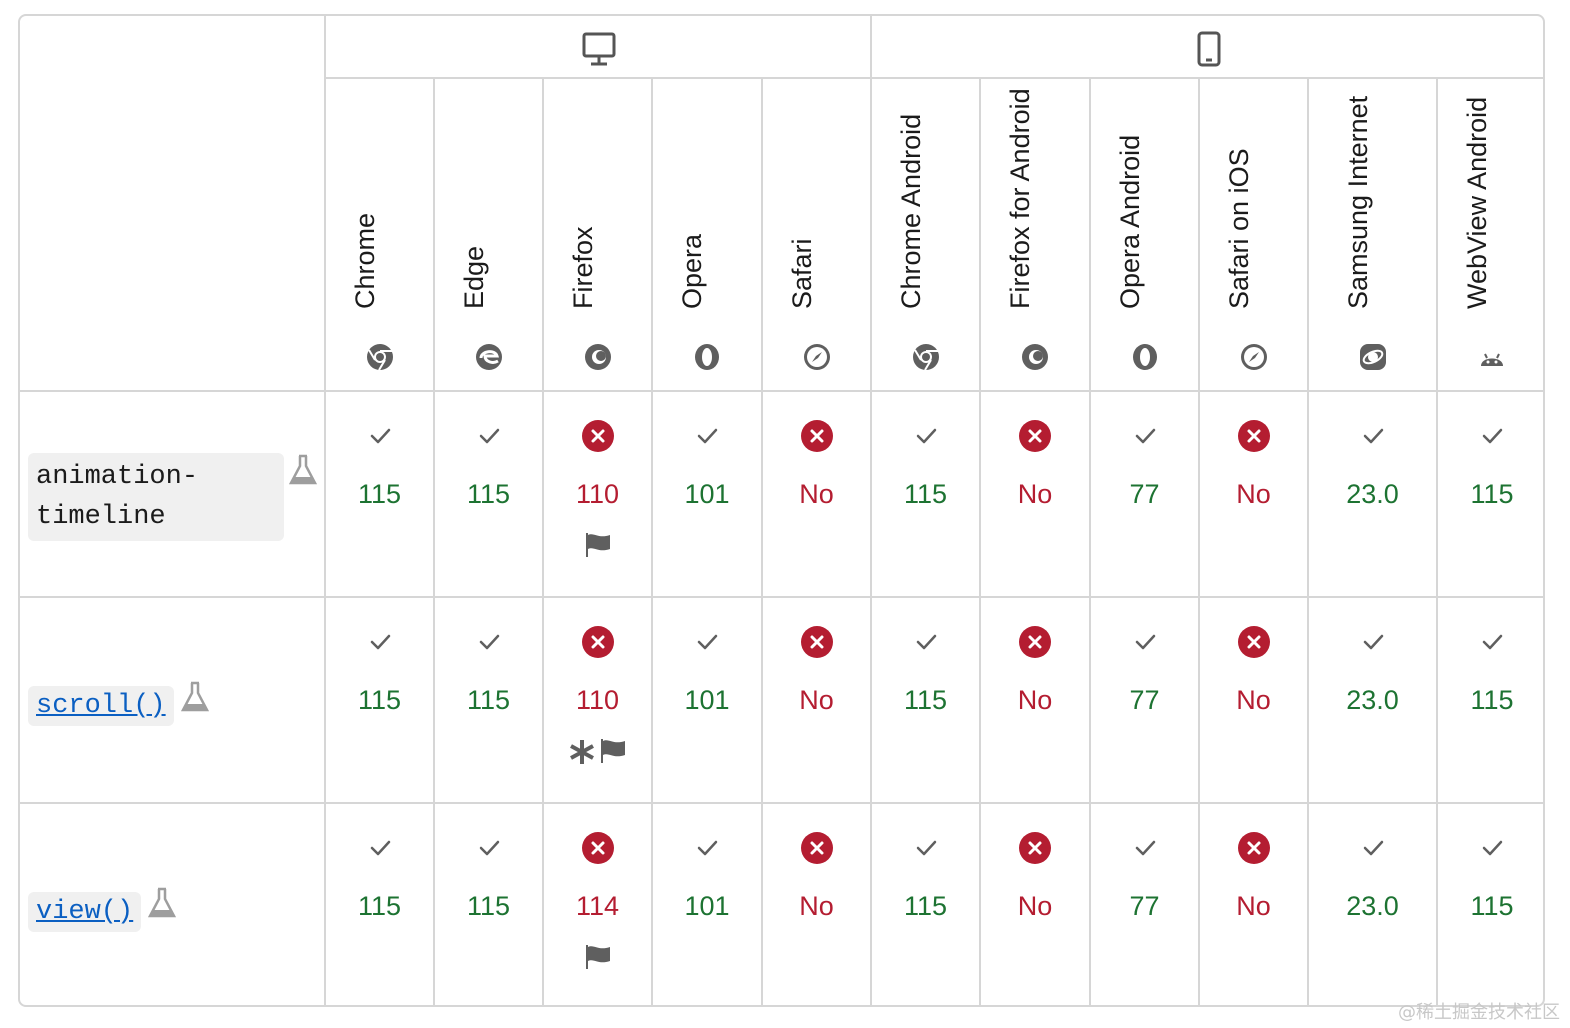 The height and width of the screenshot is (1028, 1570). I want to click on browser-header: Opera, so click(707, 236).